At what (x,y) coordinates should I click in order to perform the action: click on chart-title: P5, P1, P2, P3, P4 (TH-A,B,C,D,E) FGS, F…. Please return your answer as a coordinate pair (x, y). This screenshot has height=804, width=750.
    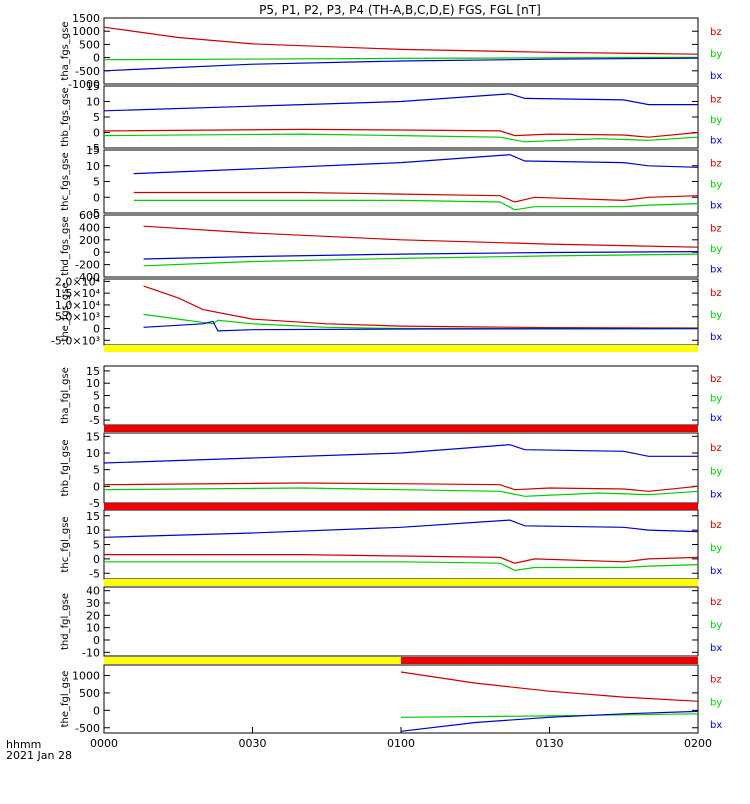
    Looking at the image, I should click on (400, 10).